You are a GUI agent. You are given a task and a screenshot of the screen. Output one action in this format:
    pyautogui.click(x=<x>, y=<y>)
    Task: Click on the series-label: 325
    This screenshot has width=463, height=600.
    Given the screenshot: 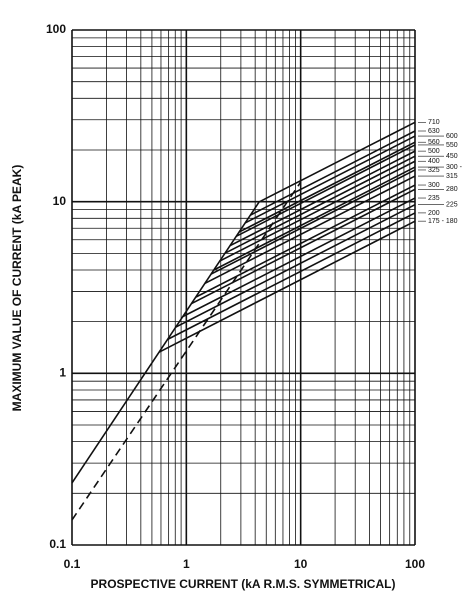 What is the action you would take?
    pyautogui.click(x=434, y=170)
    